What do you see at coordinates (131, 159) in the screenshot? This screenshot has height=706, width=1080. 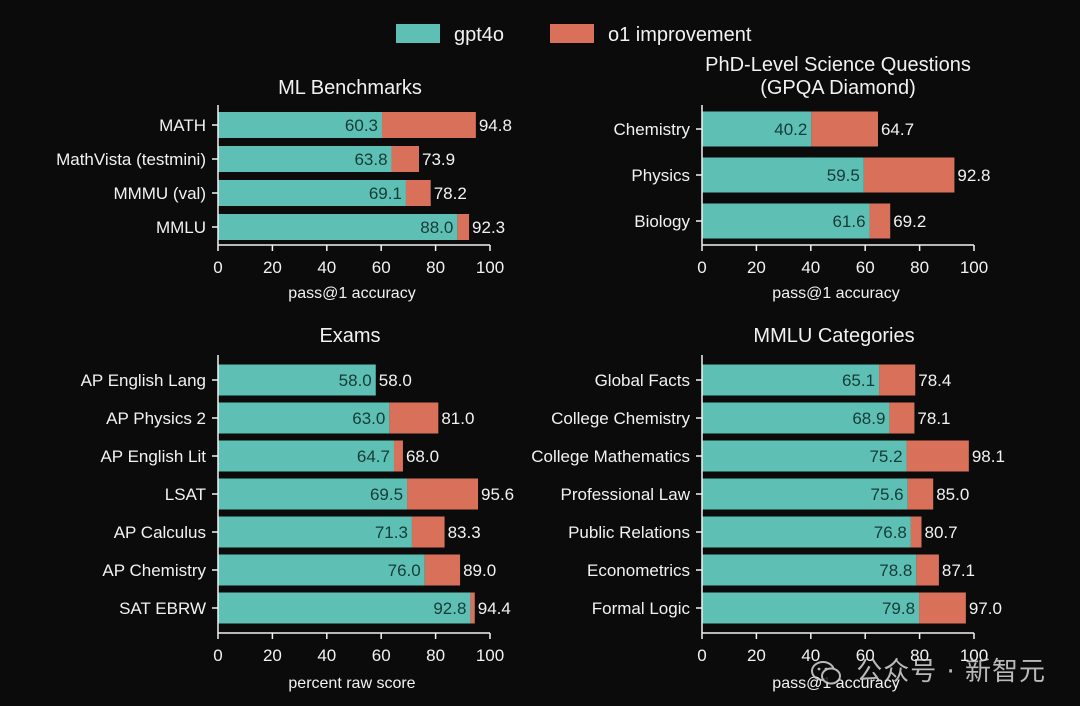 I see `category-label: MathVista (testmini)` at bounding box center [131, 159].